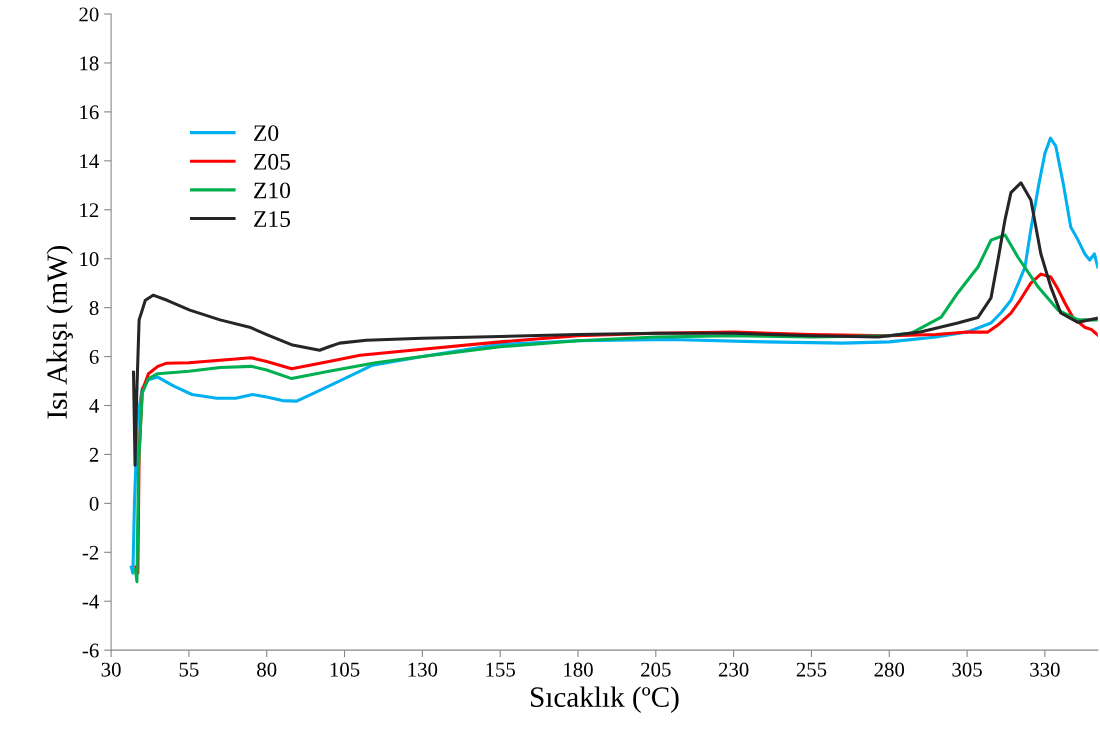 This screenshot has width=1100, height=738. What do you see at coordinates (967, 669) in the screenshot?
I see `x-tick-label: 305` at bounding box center [967, 669].